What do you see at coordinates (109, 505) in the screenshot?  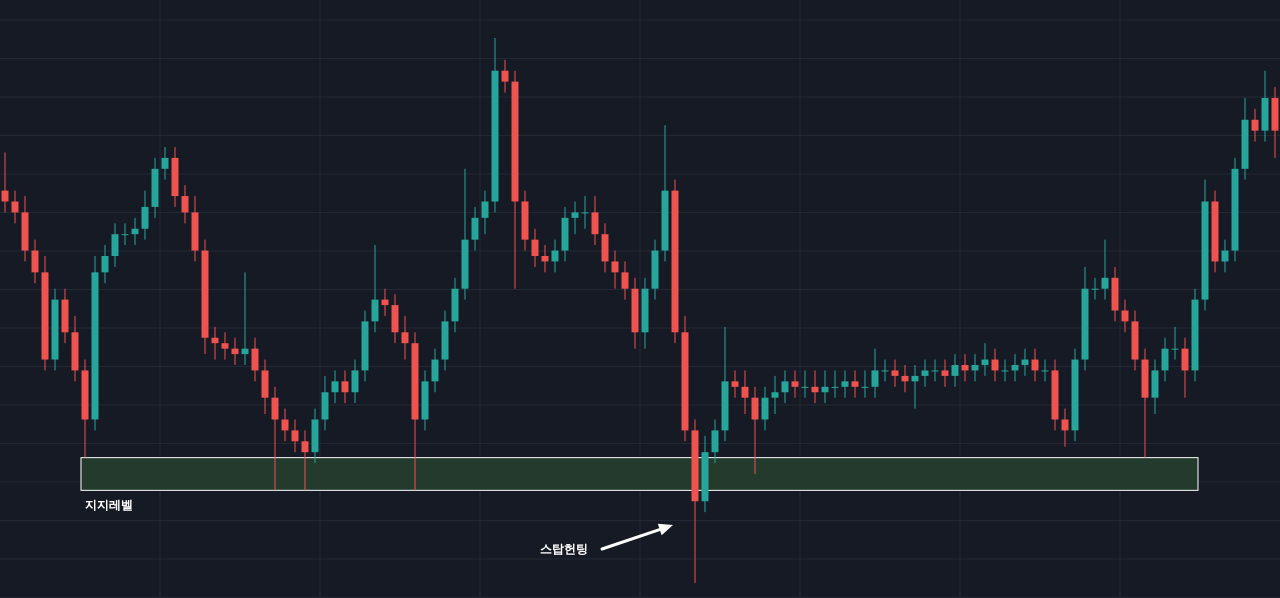 I see `band-label: 지지레벨` at bounding box center [109, 505].